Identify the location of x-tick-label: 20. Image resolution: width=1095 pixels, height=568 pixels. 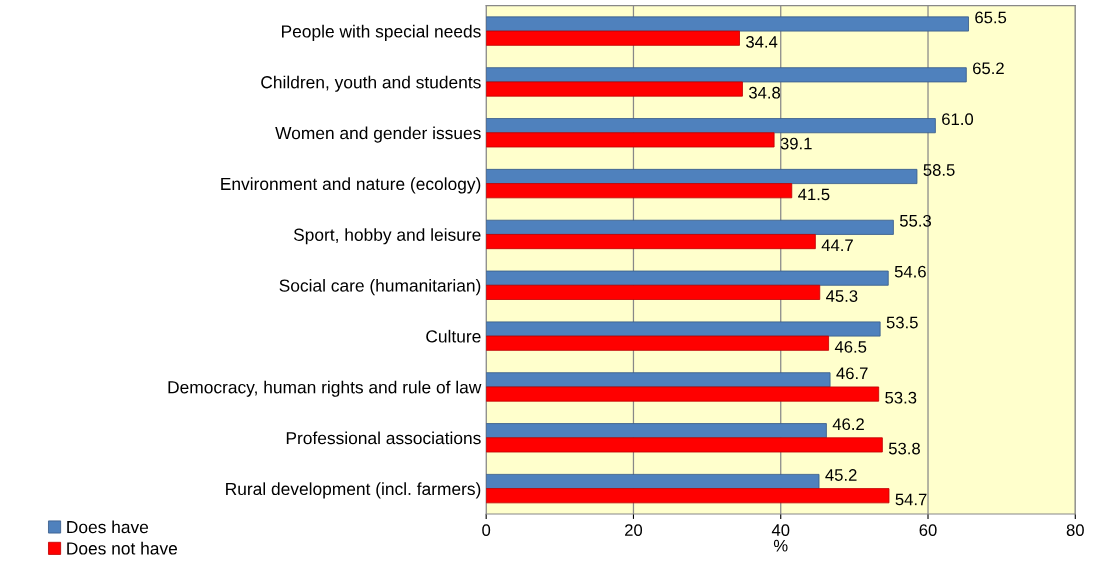
(634, 530).